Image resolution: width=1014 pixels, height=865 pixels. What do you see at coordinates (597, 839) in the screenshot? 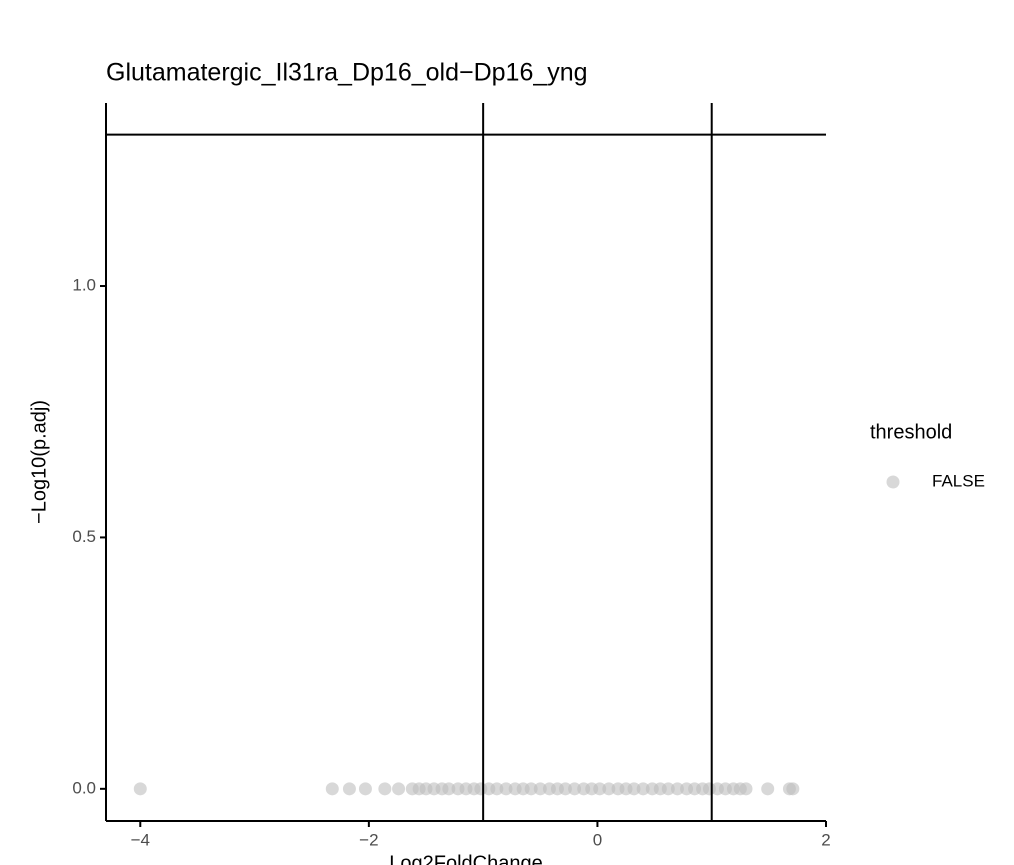
I see `x-tick-label: 0` at bounding box center [597, 839].